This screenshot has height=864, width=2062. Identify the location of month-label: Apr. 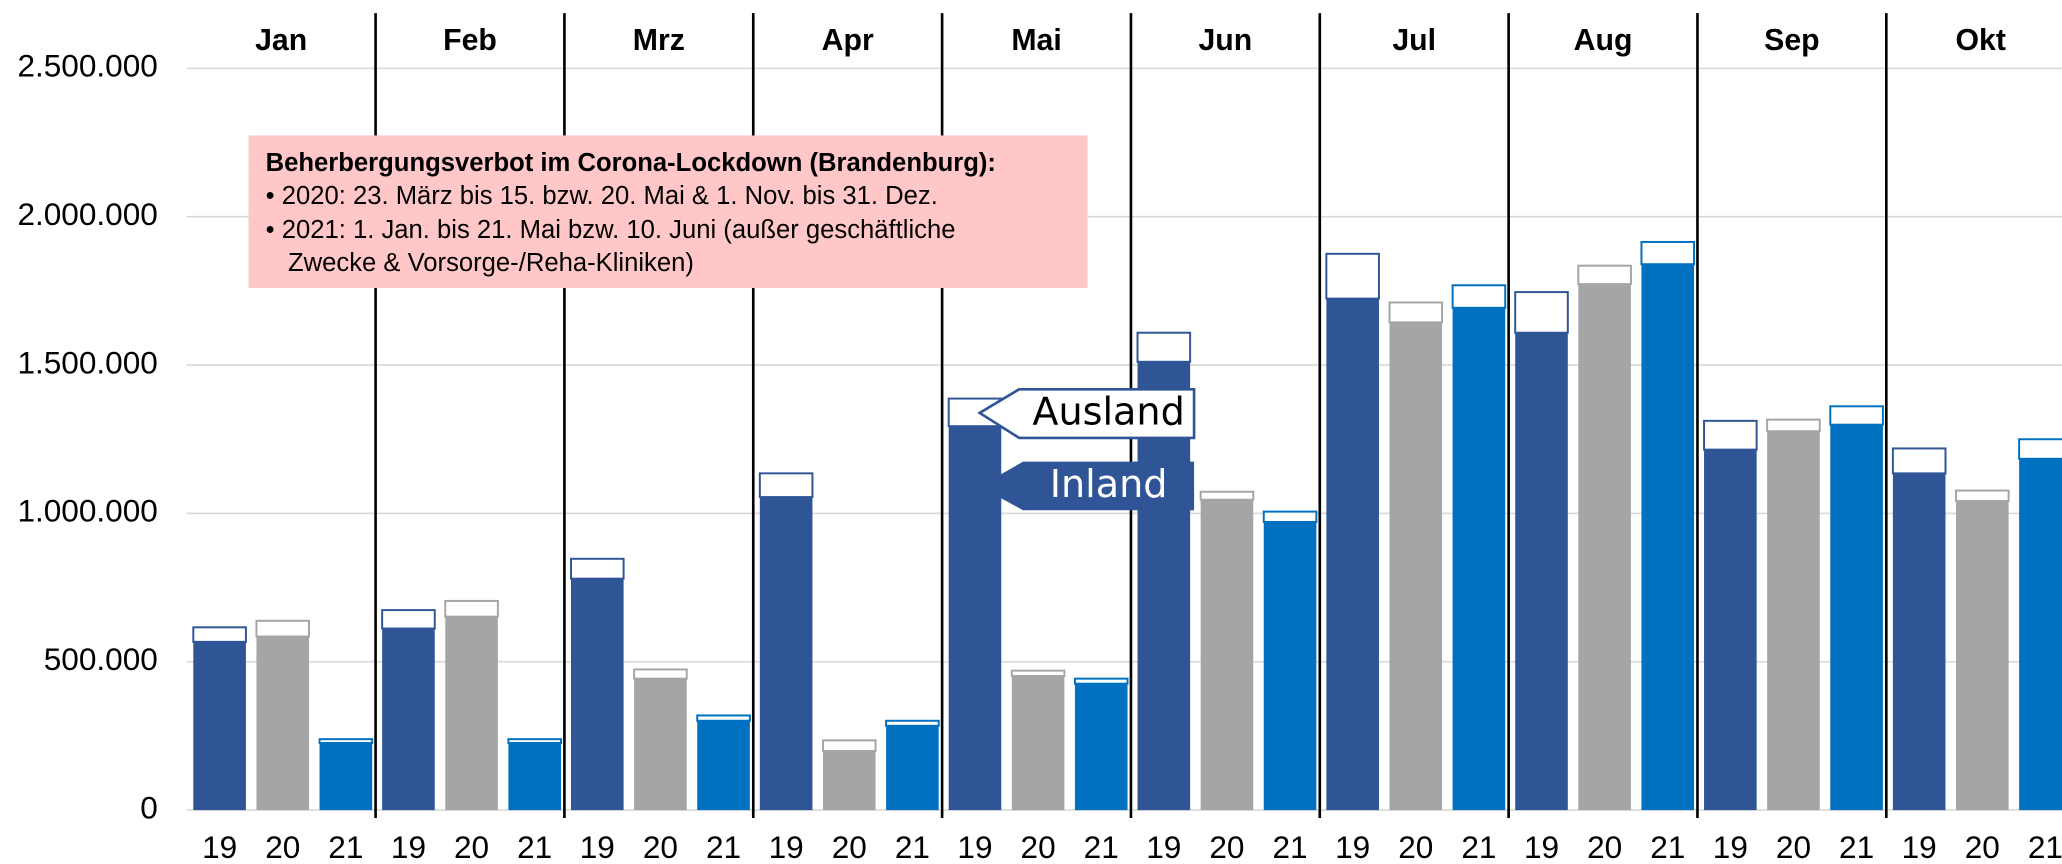
(848, 40).